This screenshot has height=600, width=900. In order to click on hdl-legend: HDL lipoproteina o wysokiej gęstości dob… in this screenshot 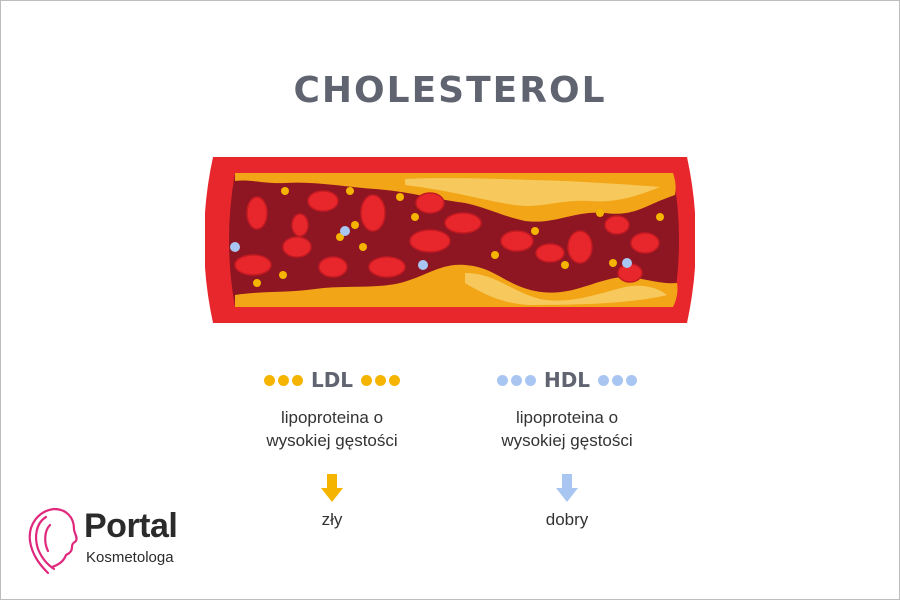, I will do `click(567, 449)`.